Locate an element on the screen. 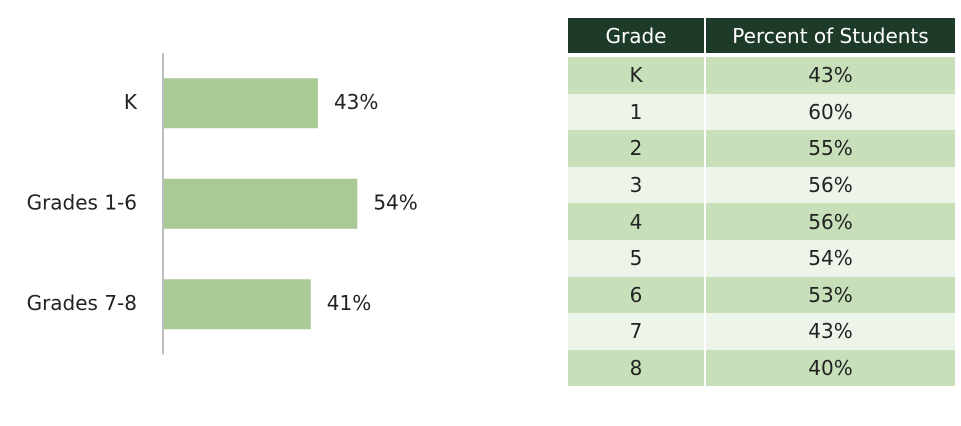  table-row: 4 56% is located at coordinates (761, 221).